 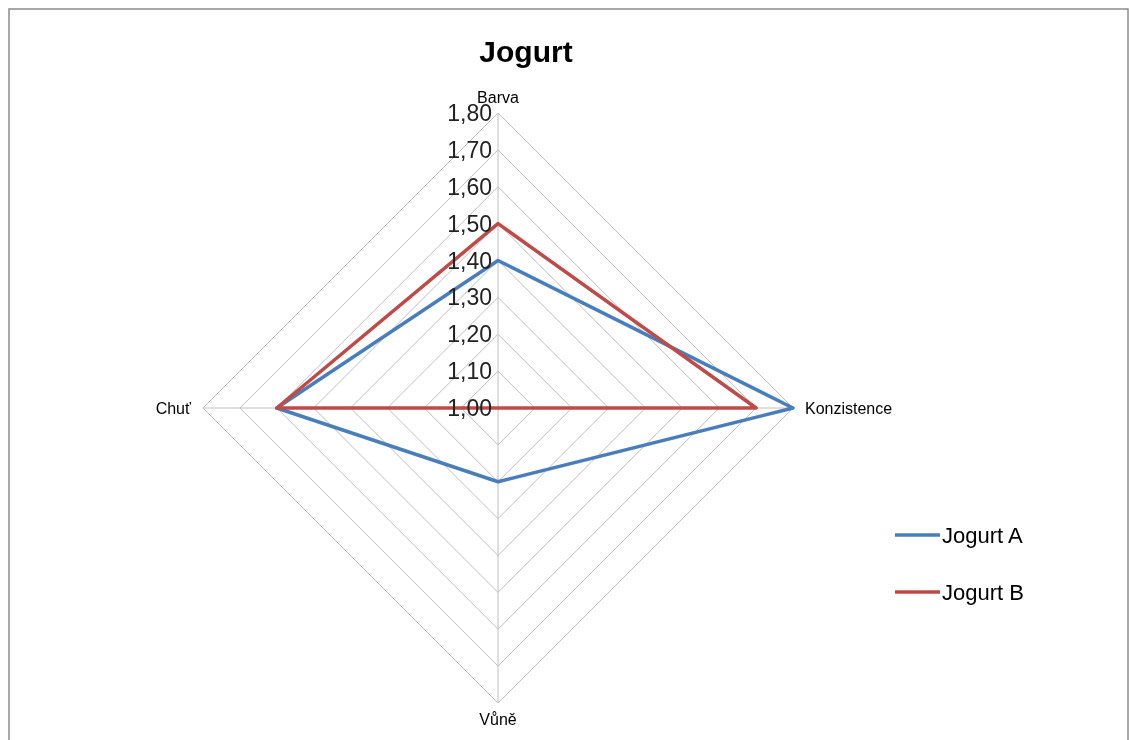 What do you see at coordinates (469, 149) in the screenshot?
I see `y-tick-label: 1,70` at bounding box center [469, 149].